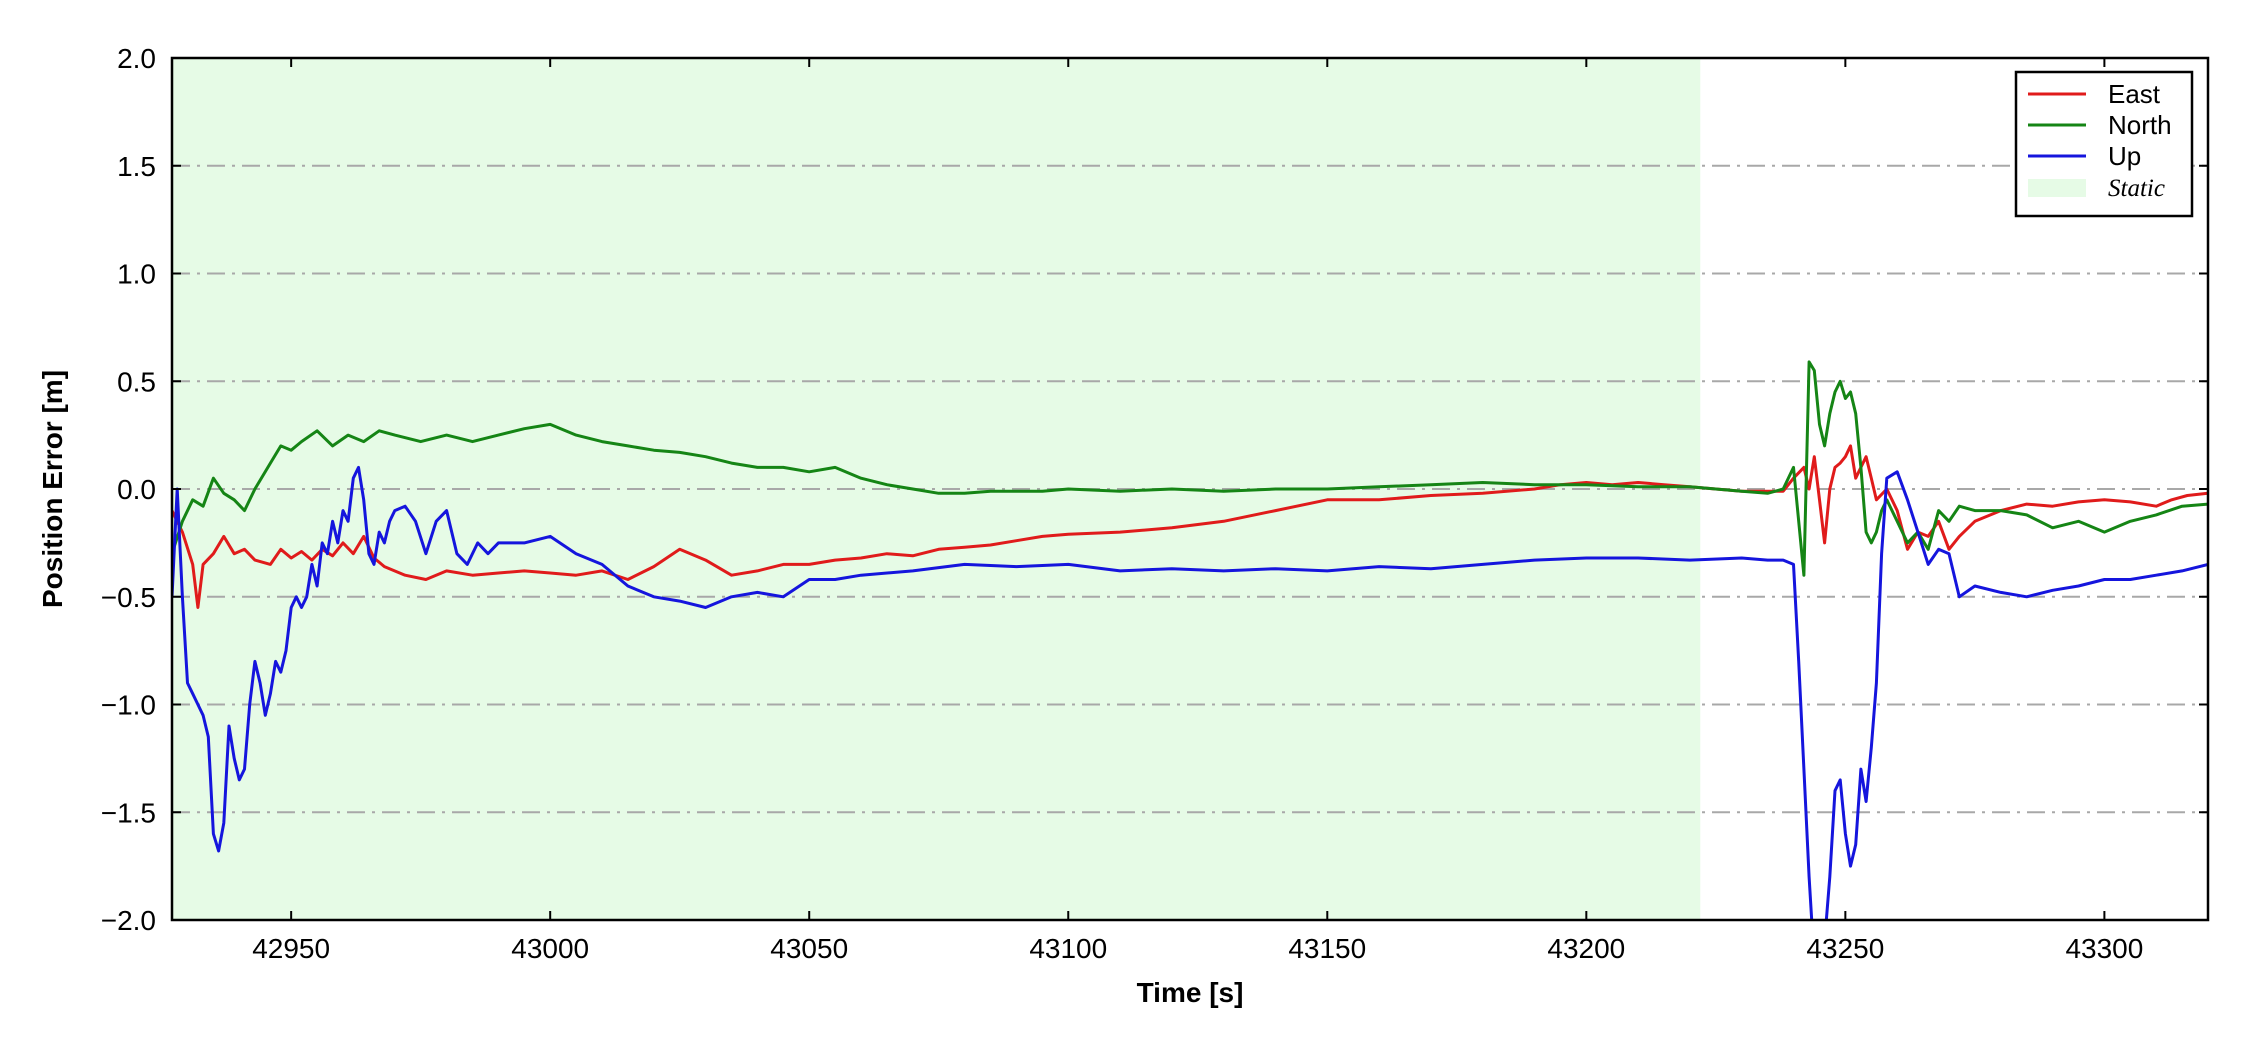 This screenshot has height=1050, width=2250. What do you see at coordinates (2134, 94) in the screenshot?
I see `legend-label-east: East` at bounding box center [2134, 94].